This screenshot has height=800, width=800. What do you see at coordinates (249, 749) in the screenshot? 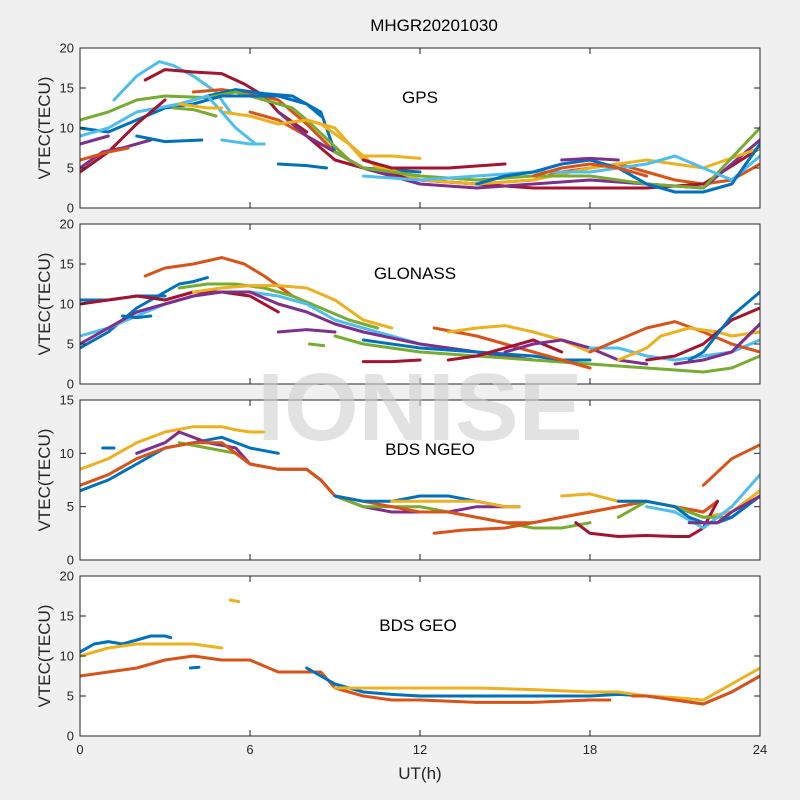
I see `x-tick-label: 6` at bounding box center [249, 749].